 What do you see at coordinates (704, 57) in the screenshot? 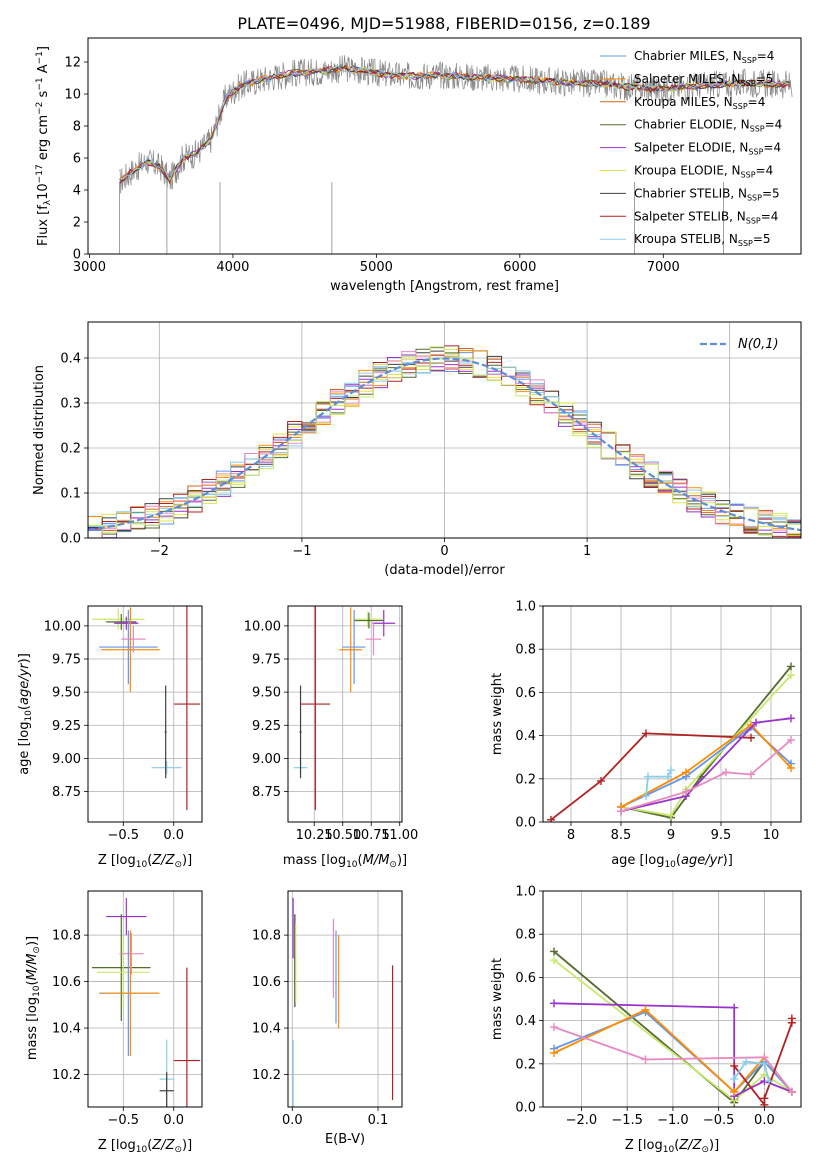
I see `legend-label: Chabrier MILES, NSSP=4` at bounding box center [704, 57].